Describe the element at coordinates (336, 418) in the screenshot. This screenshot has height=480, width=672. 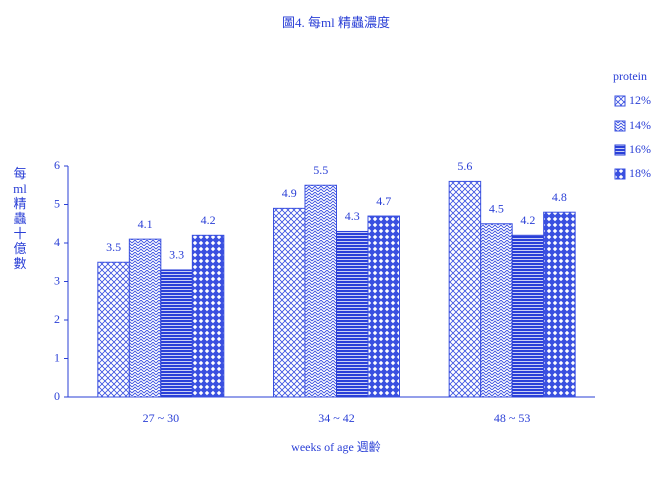
I see `x-tick-label: 34 ~ 42` at that location.